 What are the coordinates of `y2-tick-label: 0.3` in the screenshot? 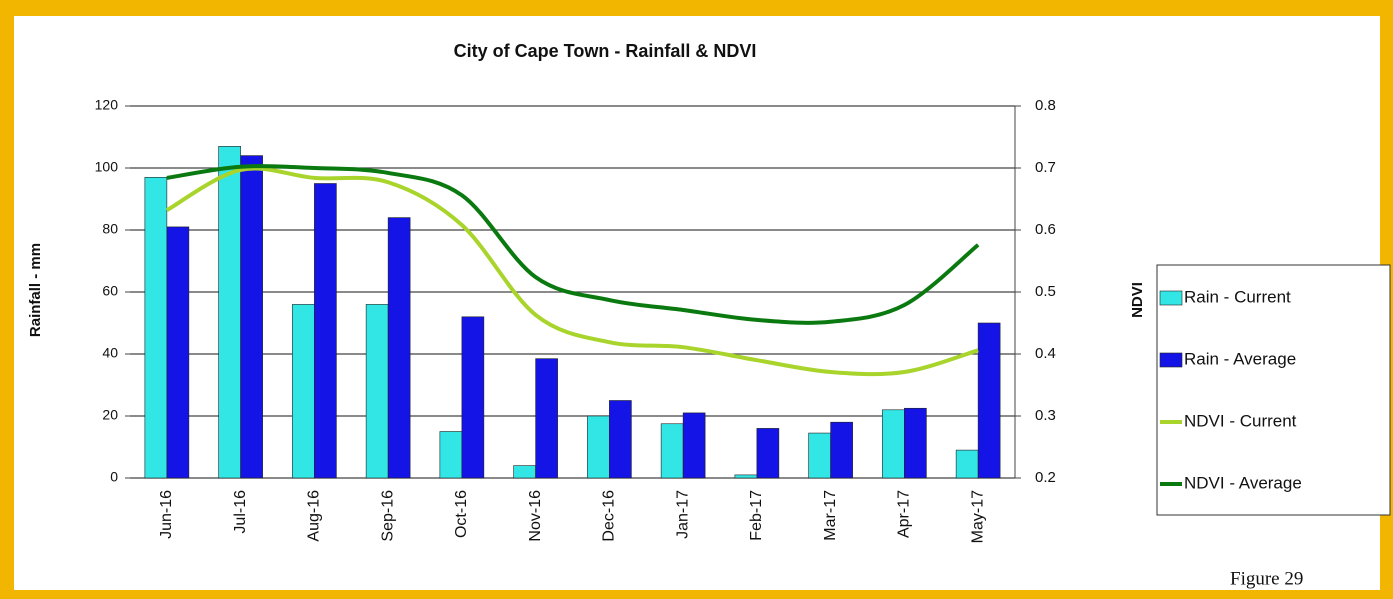 It's located at (1045, 415).